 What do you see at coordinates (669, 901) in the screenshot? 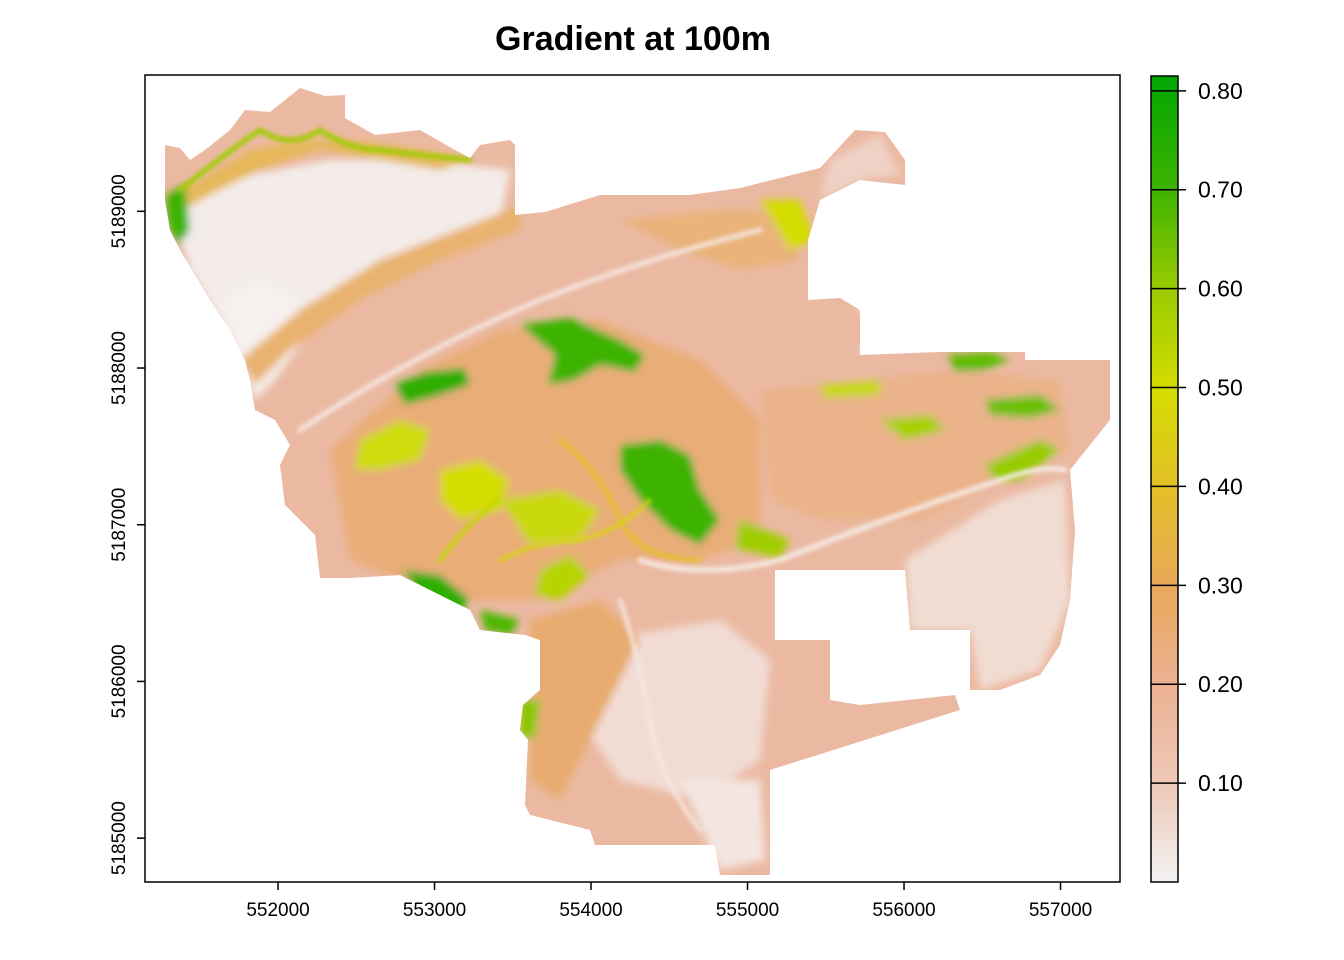
I see `x-axis: 552000 553000 554000 555000 556000 557000` at bounding box center [669, 901].